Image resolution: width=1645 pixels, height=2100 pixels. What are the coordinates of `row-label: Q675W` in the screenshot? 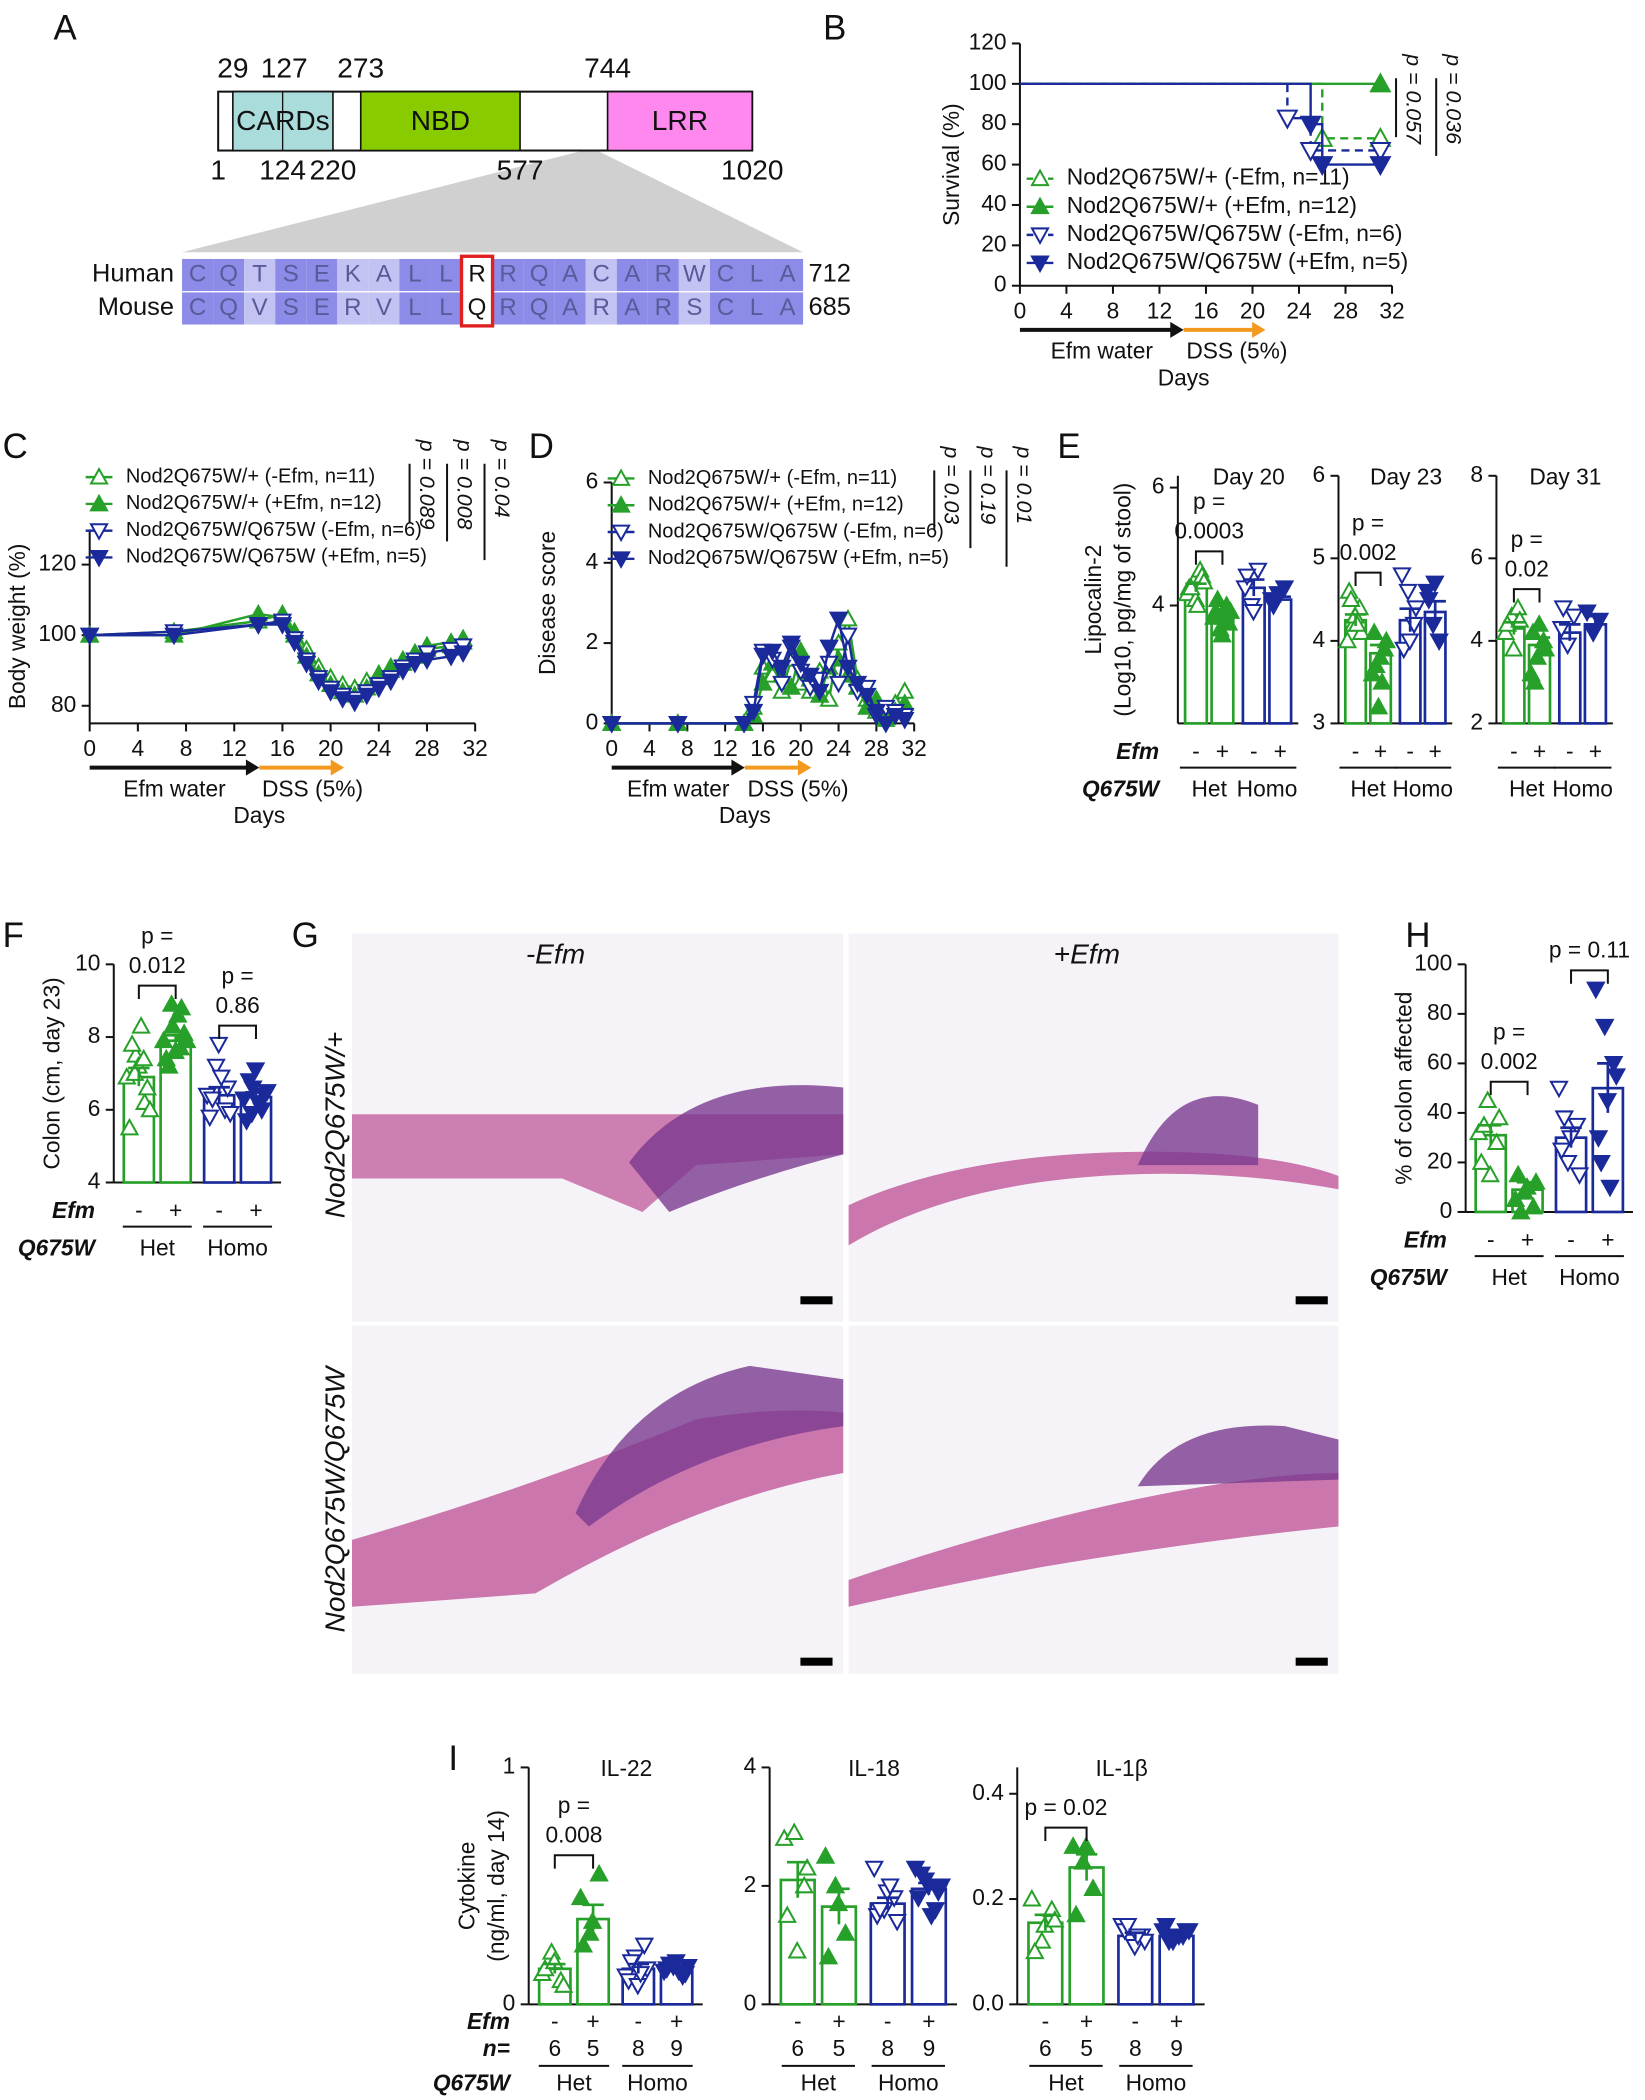 It's located at (58, 1247).